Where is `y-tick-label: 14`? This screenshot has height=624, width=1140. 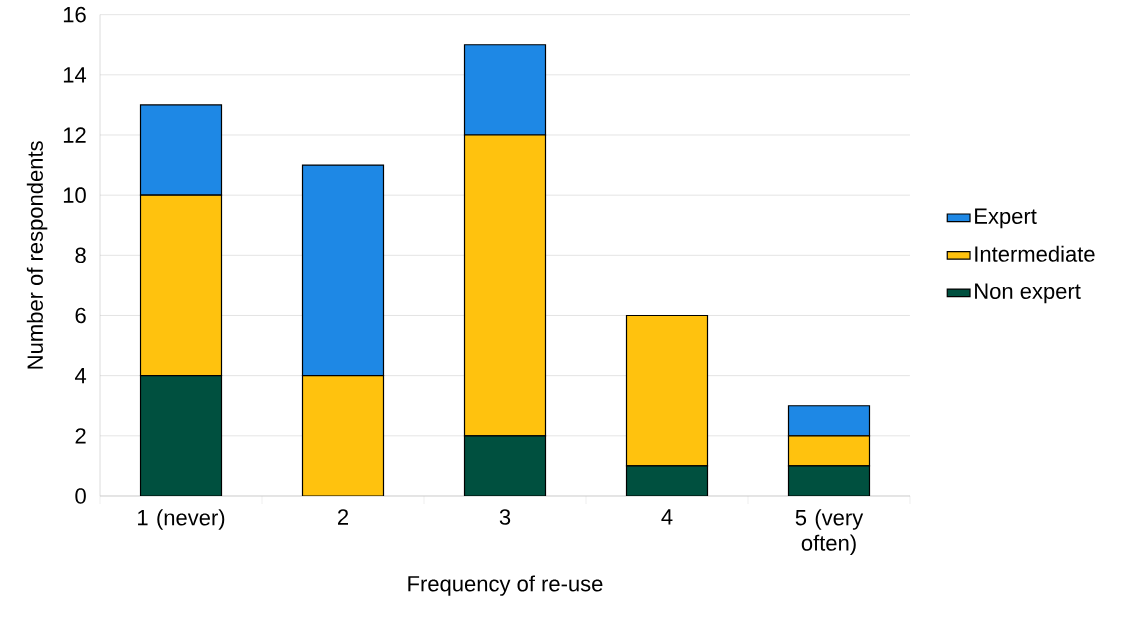 y-tick-label: 14 is located at coordinates (75, 75).